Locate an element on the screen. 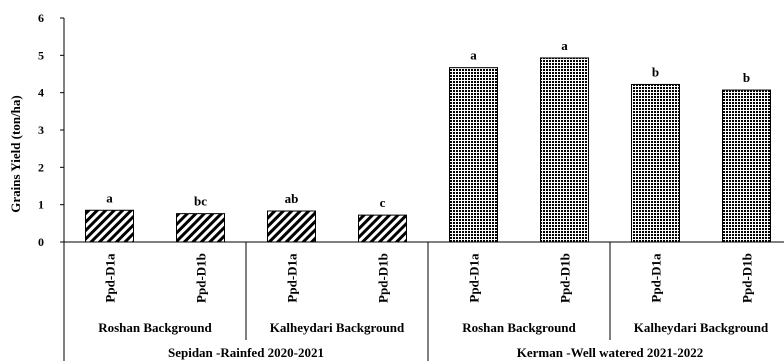 Image resolution: width=784 pixels, height=361 pixels. bar-letter: bc is located at coordinates (200, 201).